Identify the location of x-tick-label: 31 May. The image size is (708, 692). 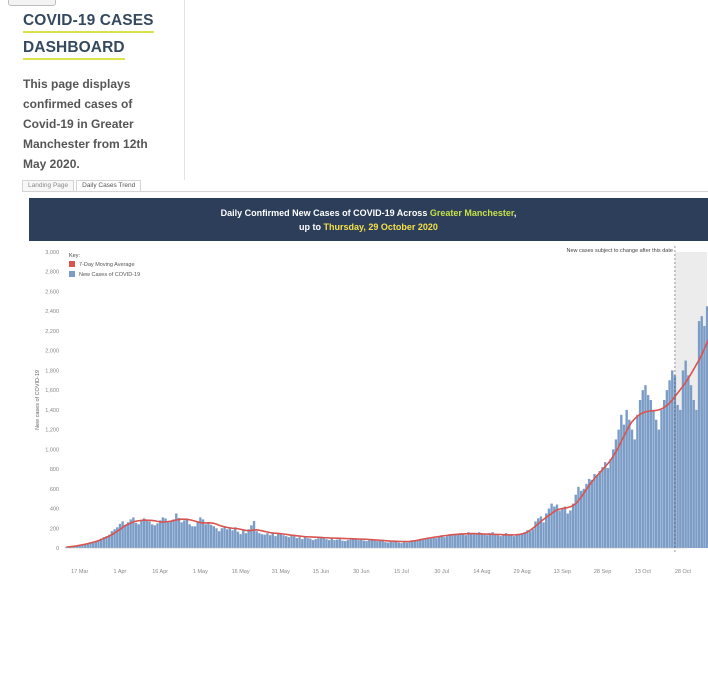
(281, 572).